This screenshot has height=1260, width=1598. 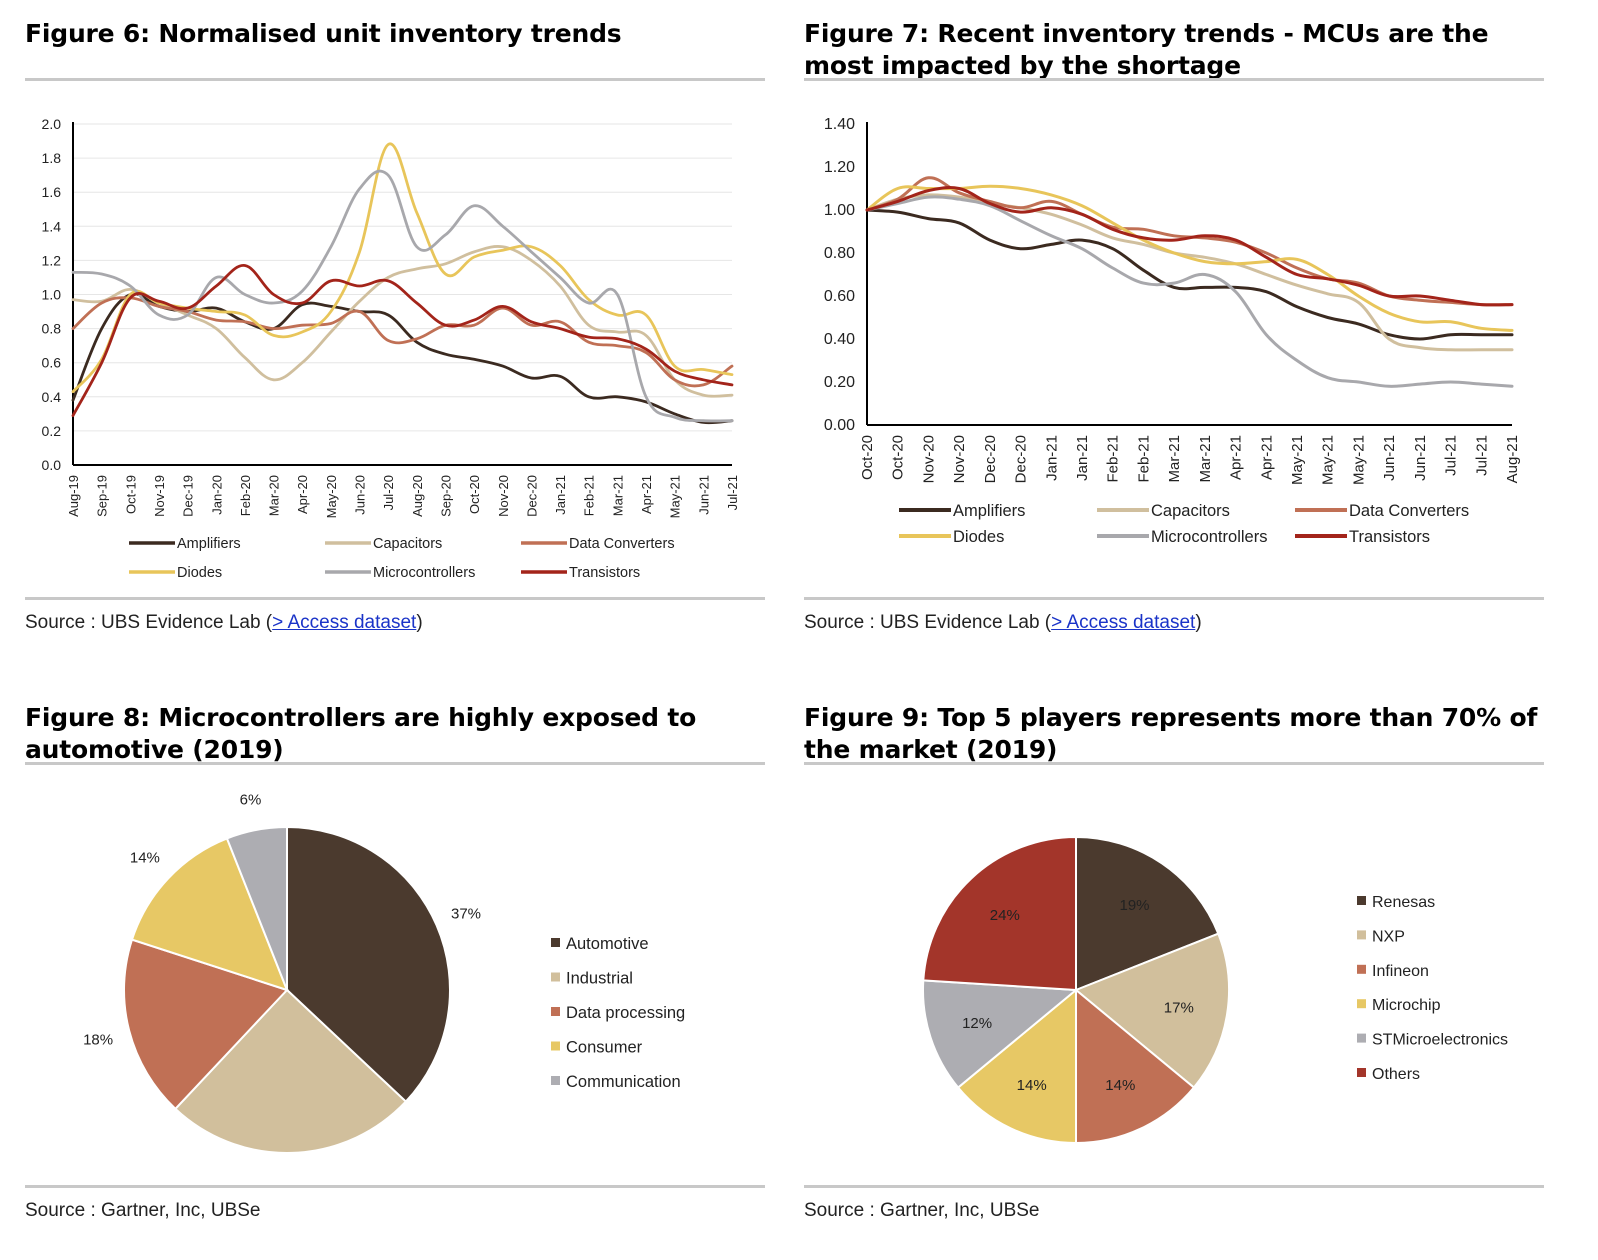 What do you see at coordinates (1174, 459) in the screenshot?
I see `x-tick-label: Mar-21` at bounding box center [1174, 459].